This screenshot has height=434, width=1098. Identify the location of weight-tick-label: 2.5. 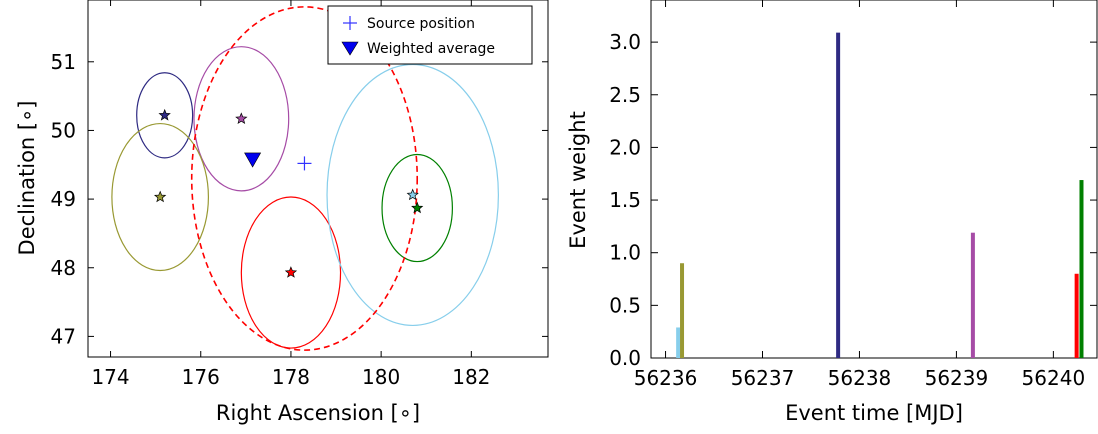
(625, 95).